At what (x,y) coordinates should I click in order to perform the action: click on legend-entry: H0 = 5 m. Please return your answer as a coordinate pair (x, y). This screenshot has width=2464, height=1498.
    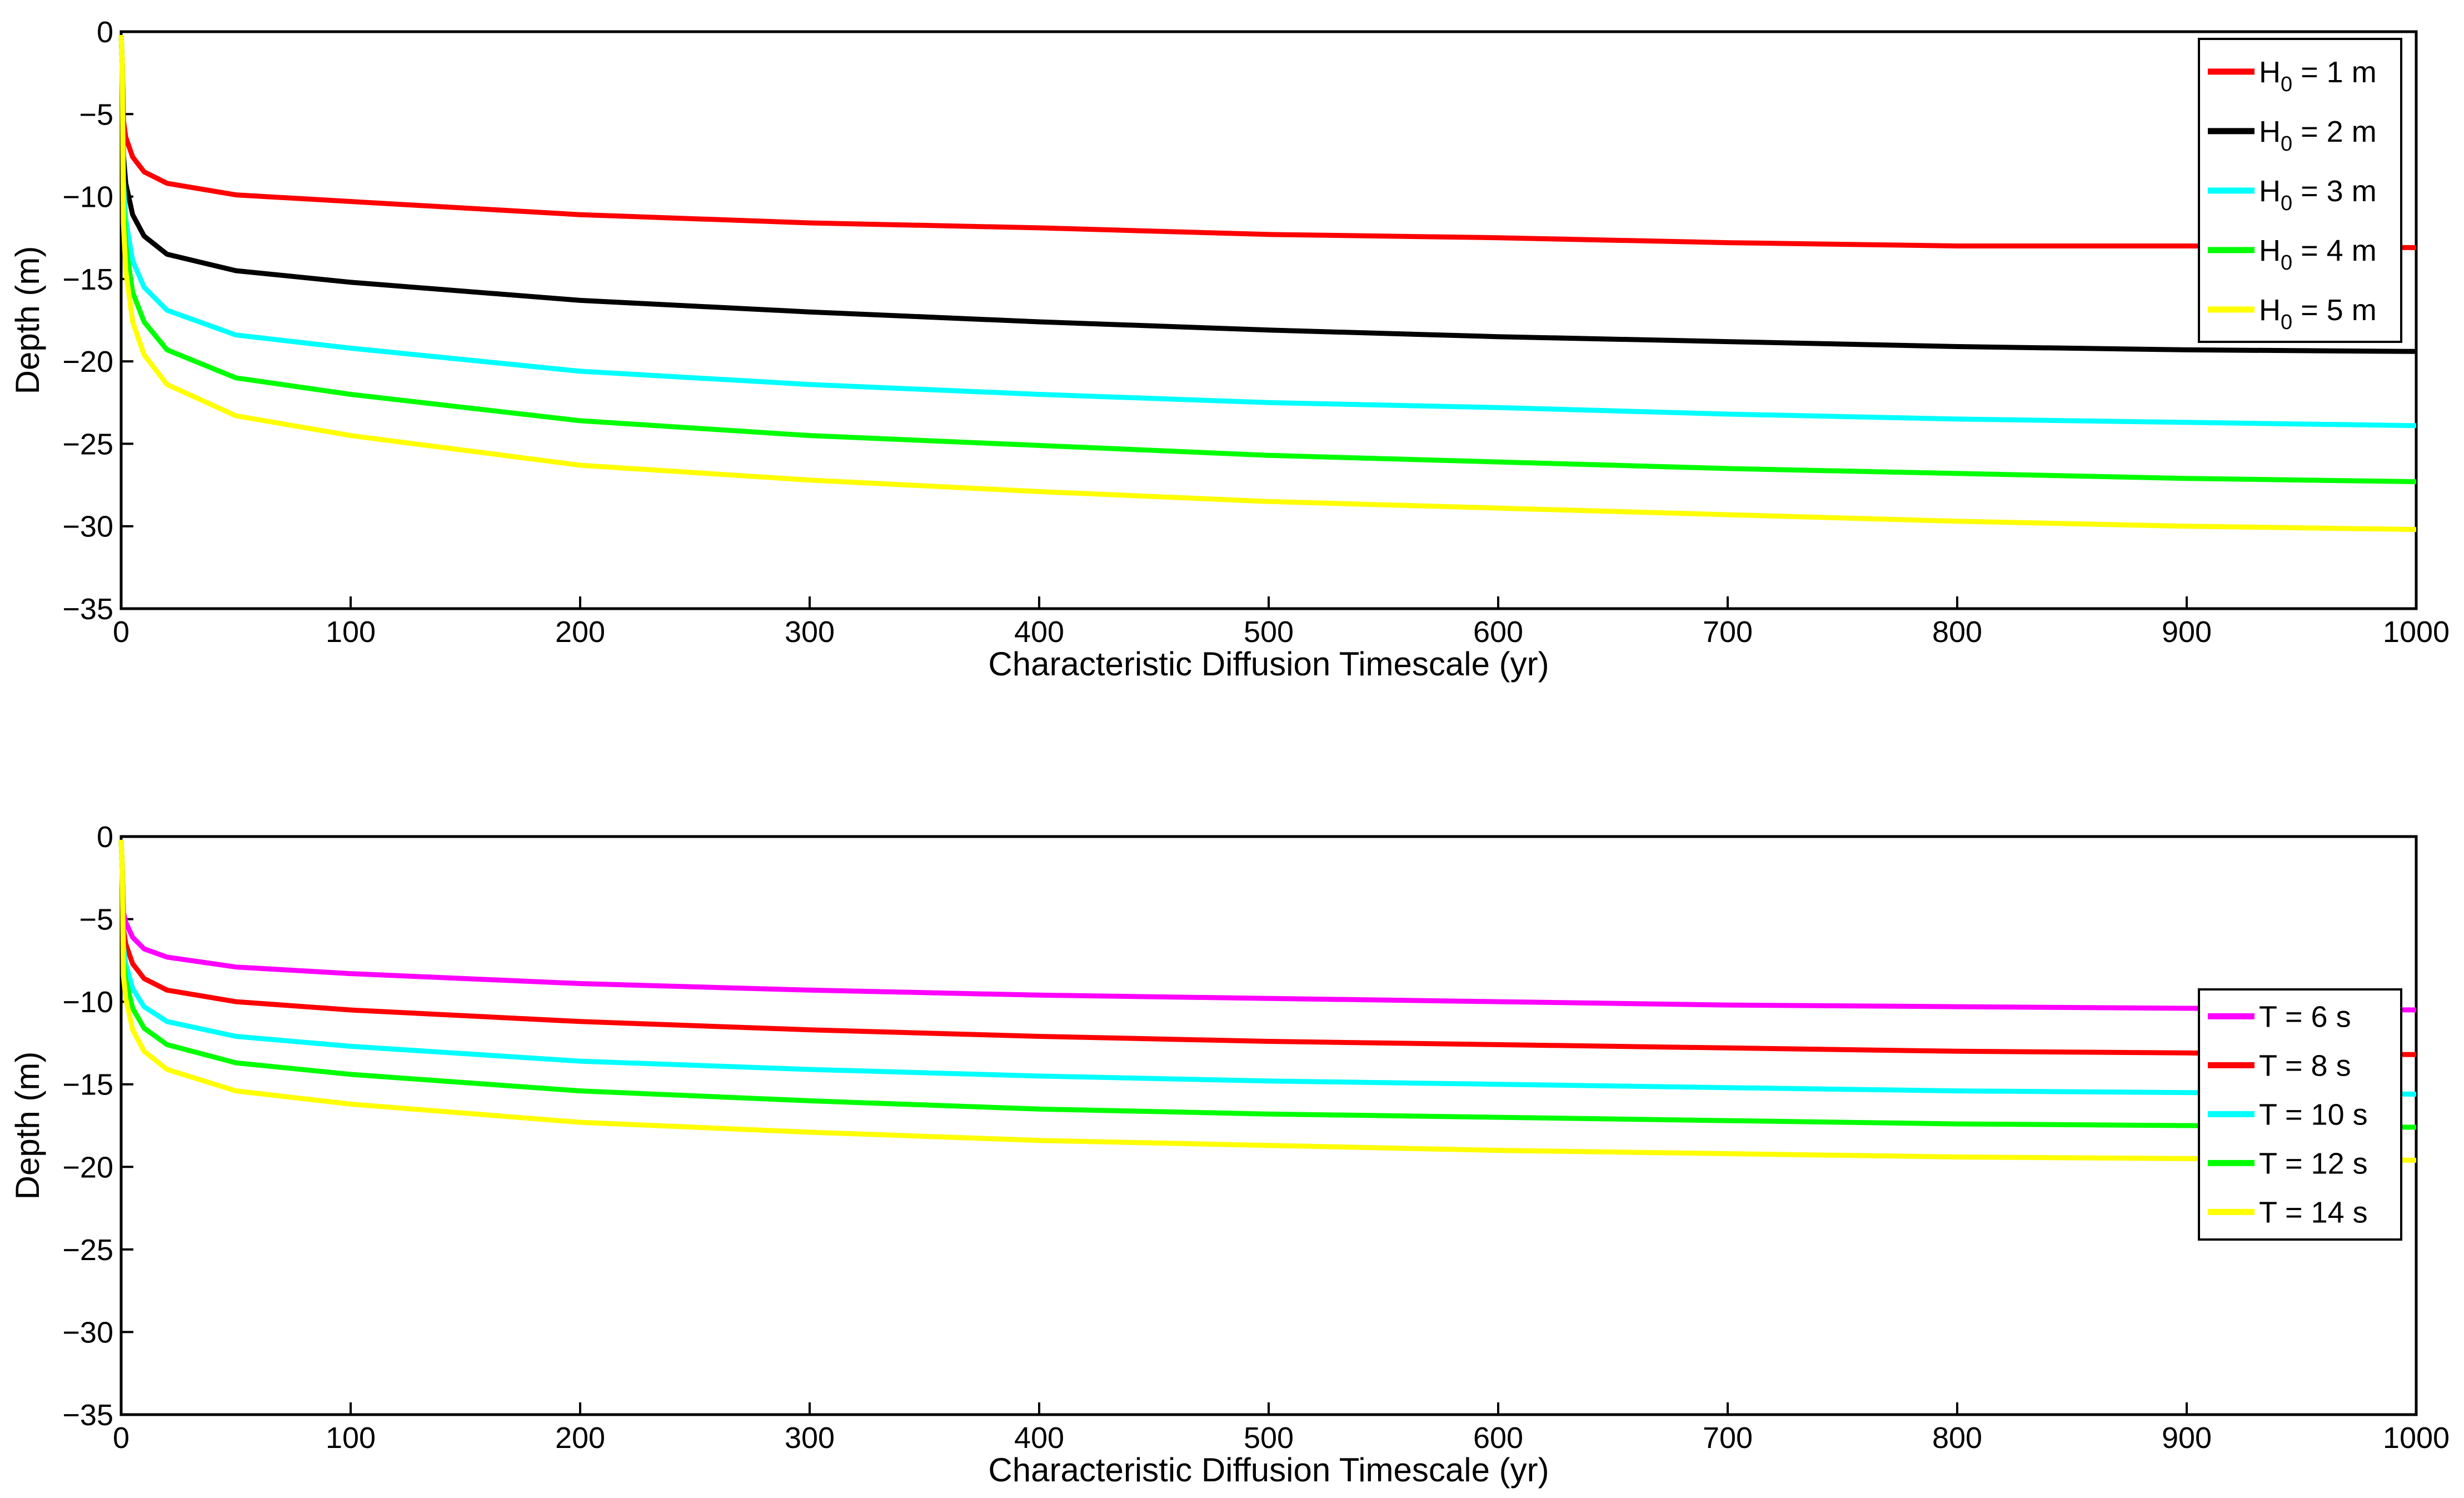
    Looking at the image, I should click on (2318, 313).